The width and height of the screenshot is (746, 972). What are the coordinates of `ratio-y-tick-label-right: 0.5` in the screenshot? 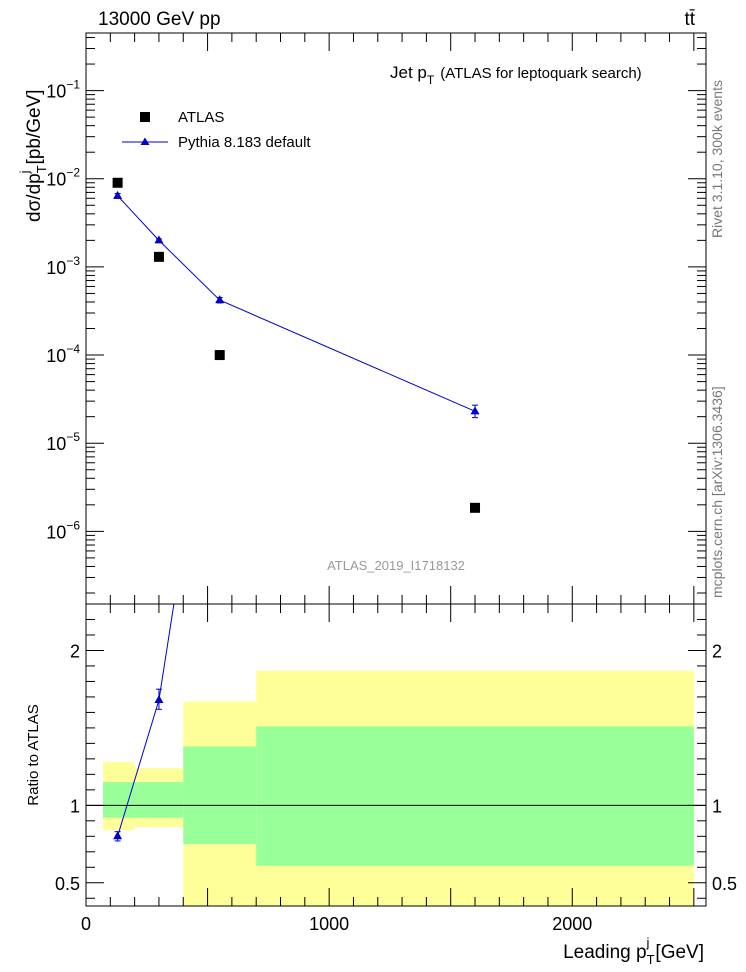 It's located at (724, 884).